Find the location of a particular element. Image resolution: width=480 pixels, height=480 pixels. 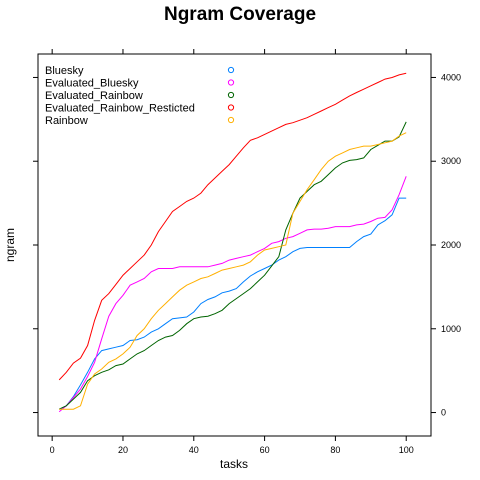

chart-title: Ngram Coverage is located at coordinates (240, 14).